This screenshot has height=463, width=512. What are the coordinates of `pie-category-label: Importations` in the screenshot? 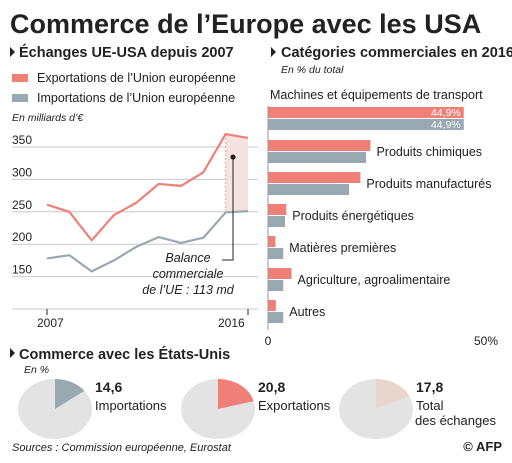 It's located at (131, 405).